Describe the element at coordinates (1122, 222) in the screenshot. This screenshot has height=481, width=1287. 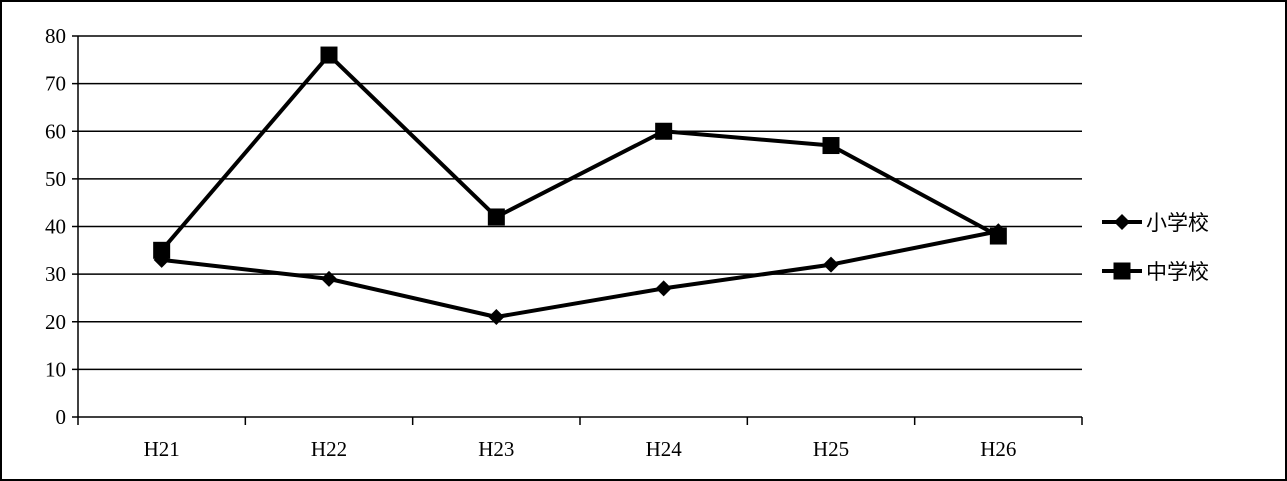
I see `legend-marker-diamond` at that location.